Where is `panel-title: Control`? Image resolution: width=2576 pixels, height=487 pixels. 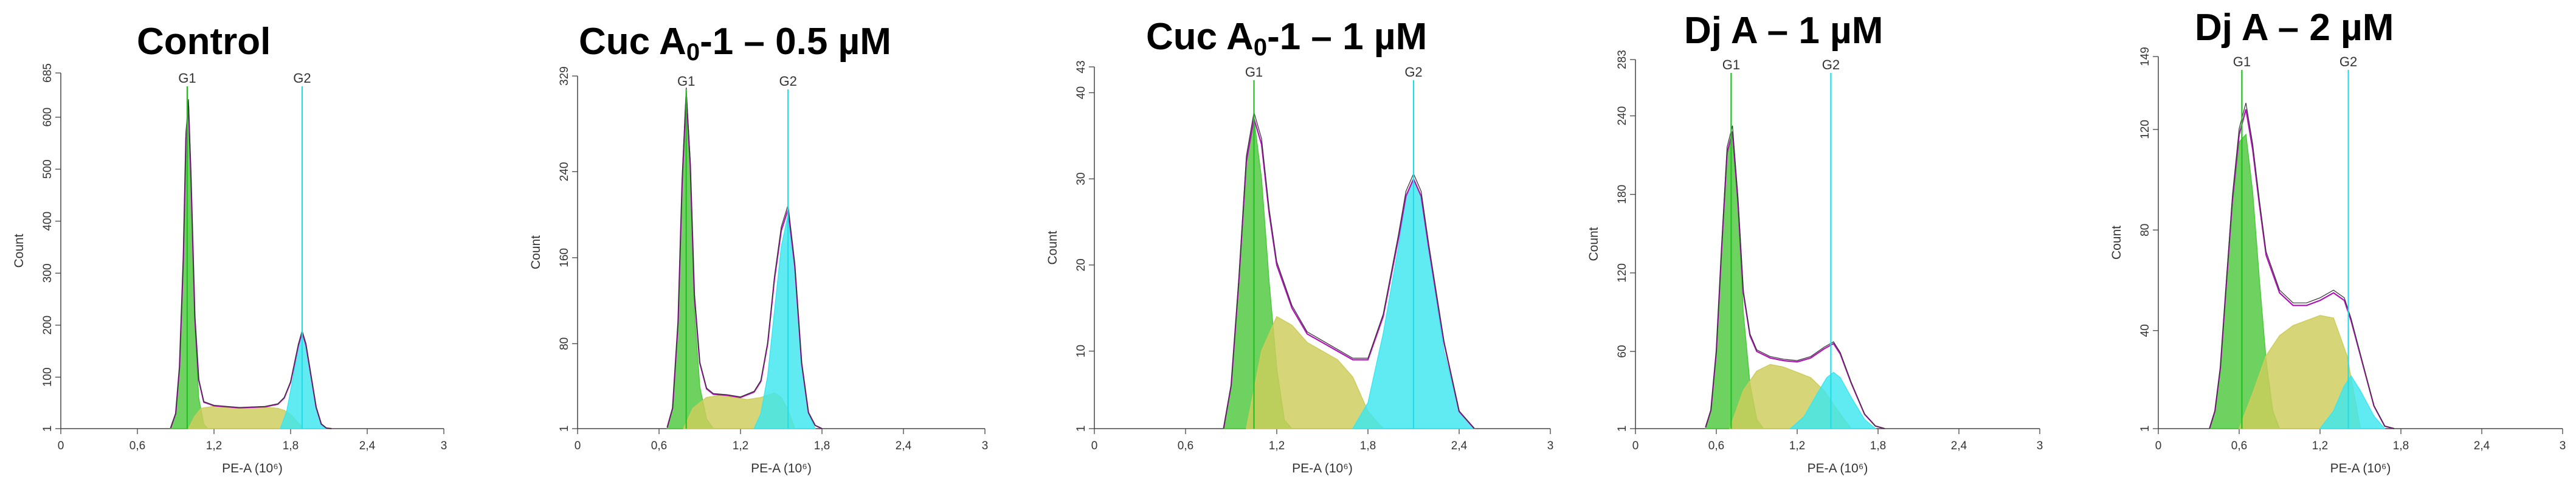
panel-title: Control is located at coordinates (204, 42).